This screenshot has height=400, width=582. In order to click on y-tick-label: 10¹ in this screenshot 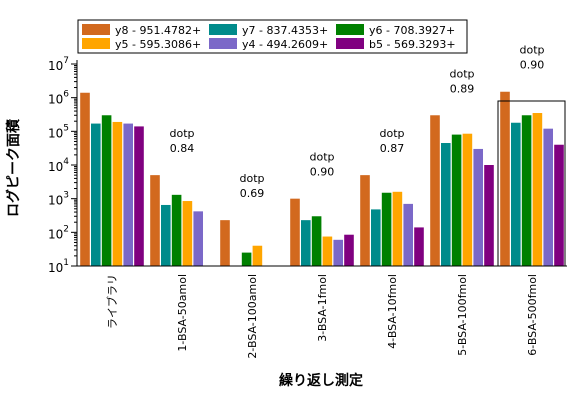, I will do `click(58, 266)`.